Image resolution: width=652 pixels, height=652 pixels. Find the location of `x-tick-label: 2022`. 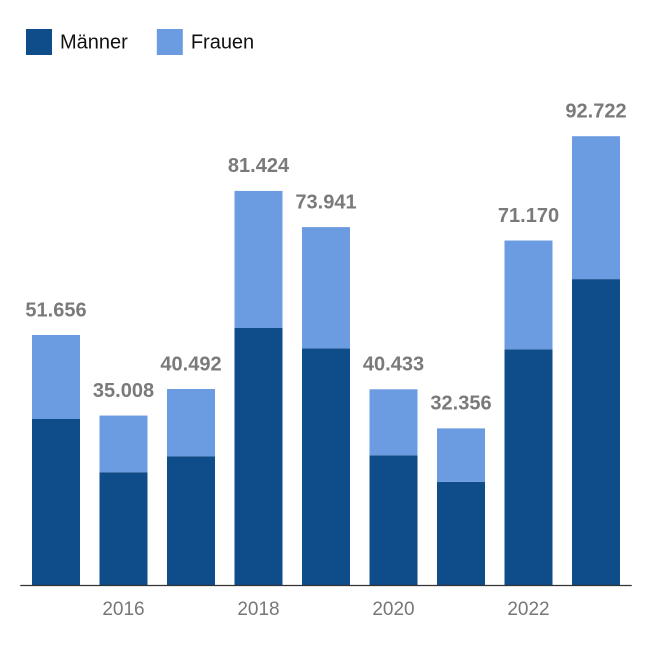

x-tick-label: 2022 is located at coordinates (528, 609).